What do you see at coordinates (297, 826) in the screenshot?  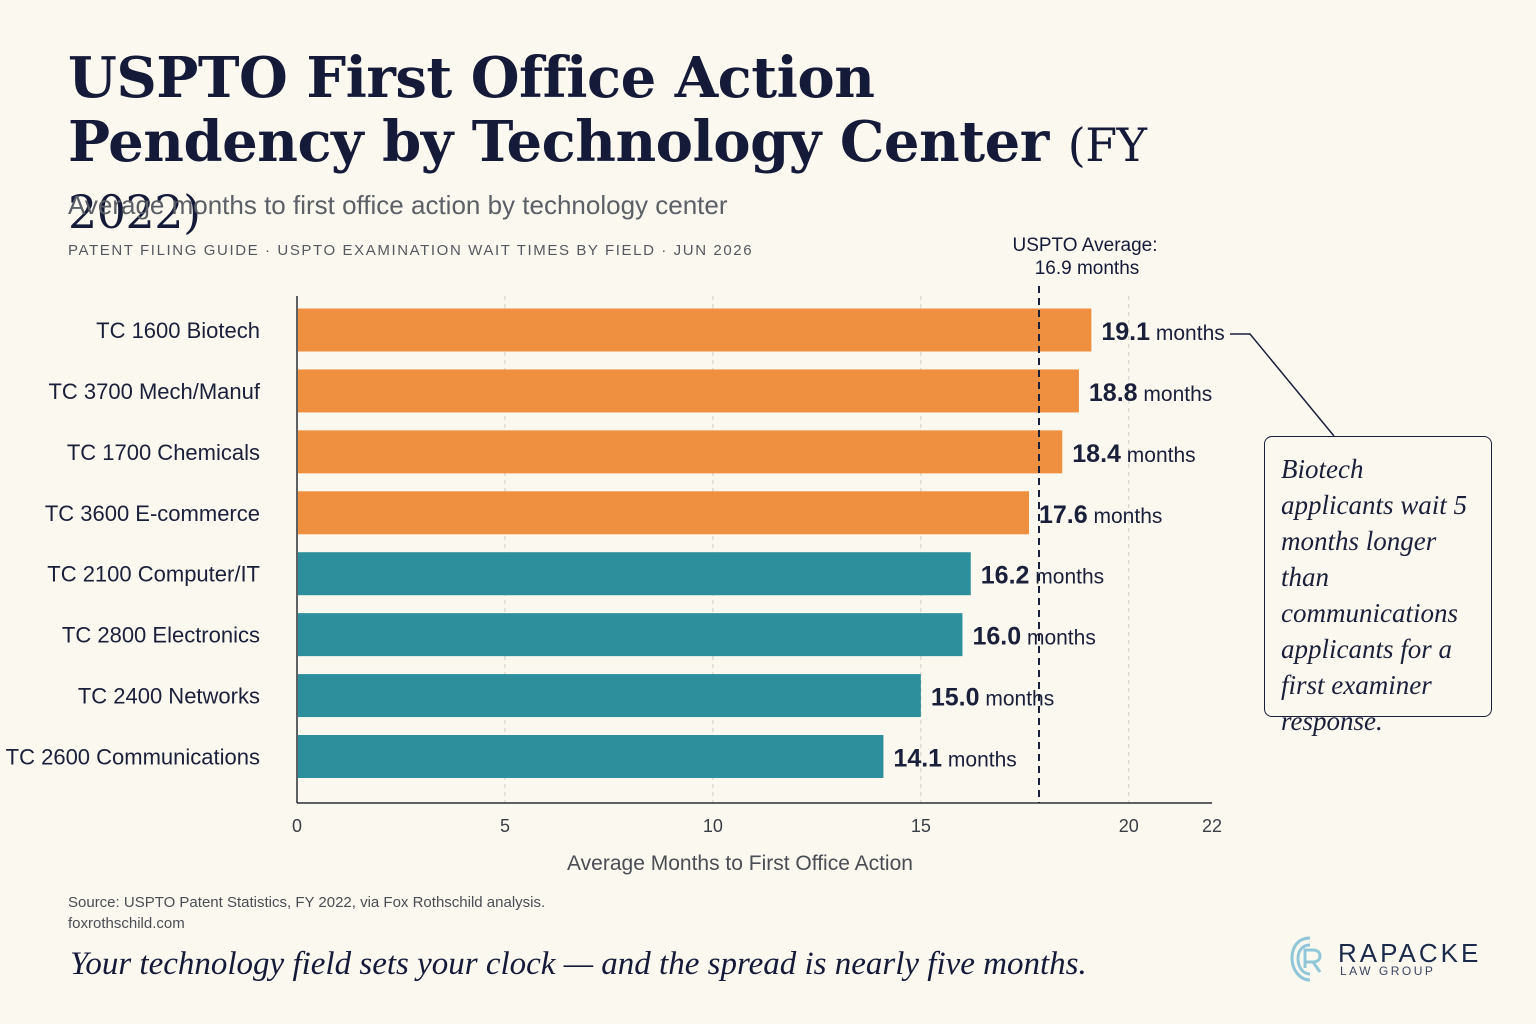 I see `x-tick-label: 0` at bounding box center [297, 826].